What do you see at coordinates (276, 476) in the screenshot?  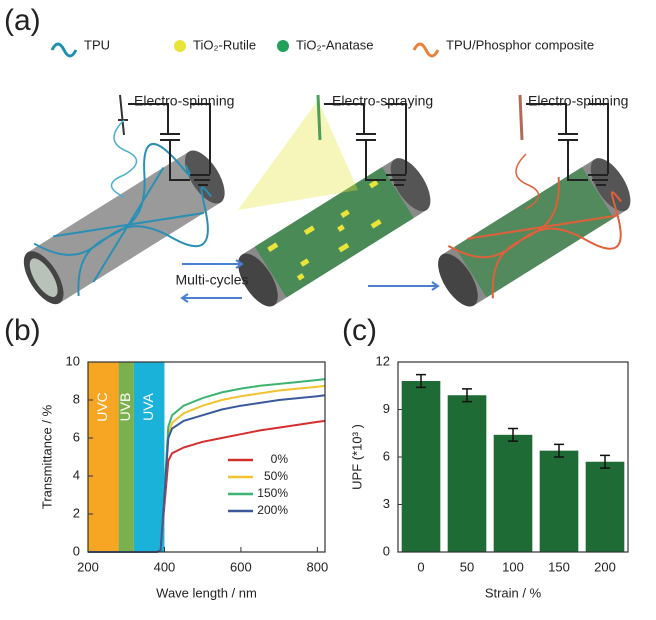 I see `legend-label: 50%` at bounding box center [276, 476].